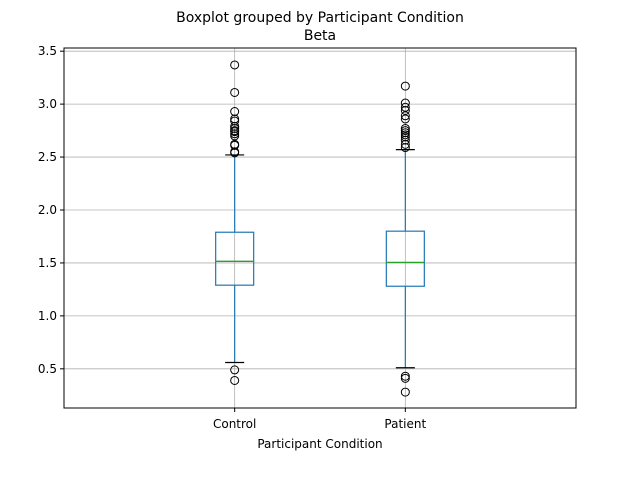 The height and width of the screenshot is (480, 640). Describe the element at coordinates (319, 444) in the screenshot. I see `x-axis-label: Participant Condition` at that location.